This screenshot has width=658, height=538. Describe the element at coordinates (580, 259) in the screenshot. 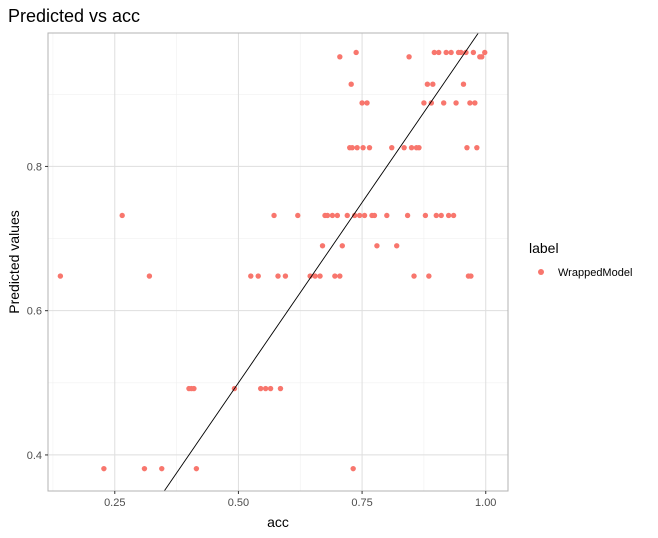

I see `legend: label WrappedModel` at that location.